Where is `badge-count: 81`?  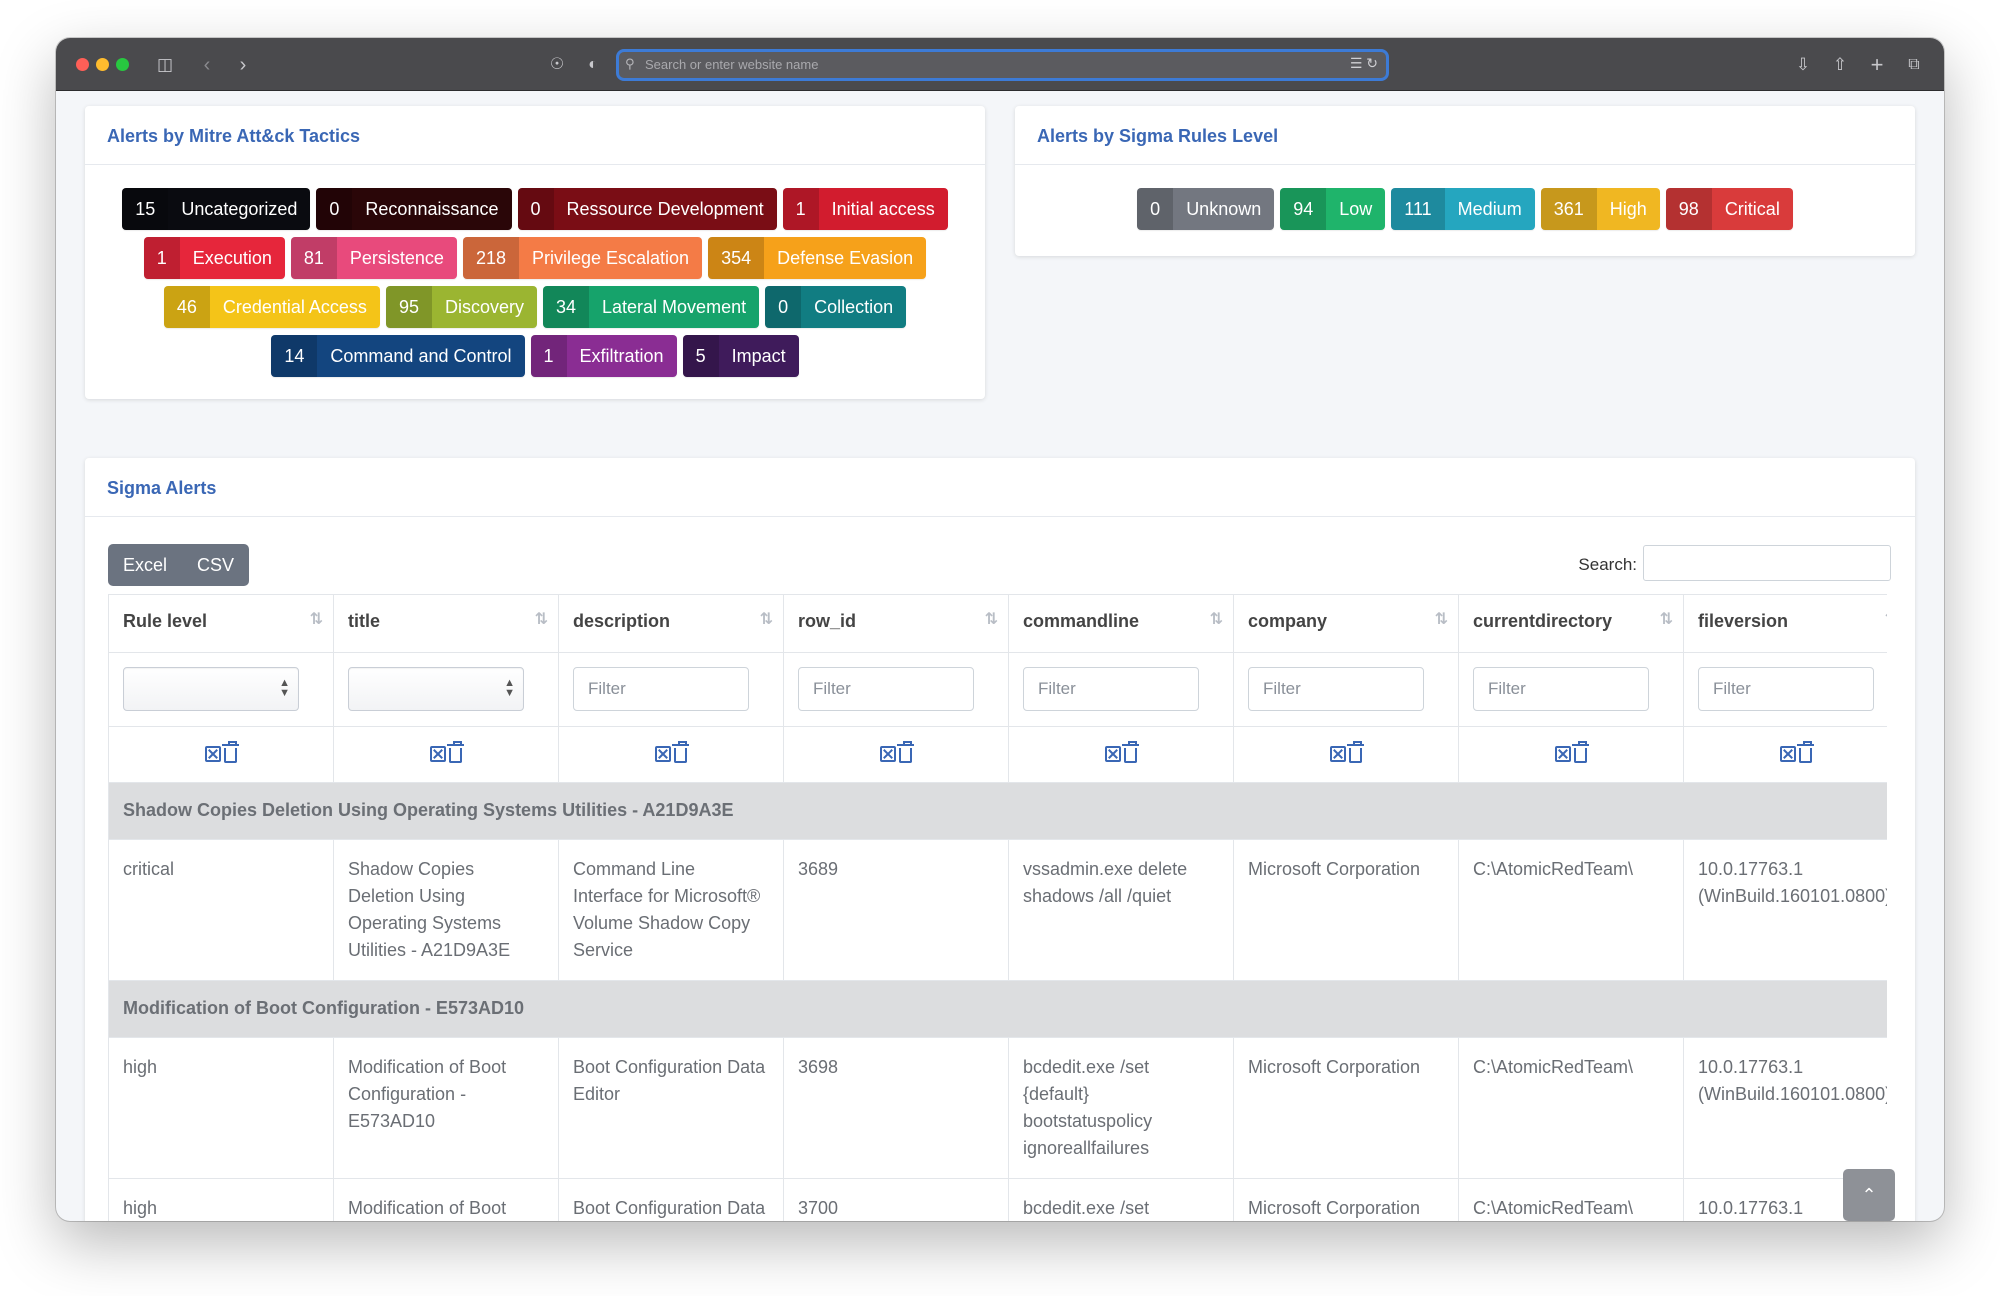
badge-count: 81 is located at coordinates (313, 258).